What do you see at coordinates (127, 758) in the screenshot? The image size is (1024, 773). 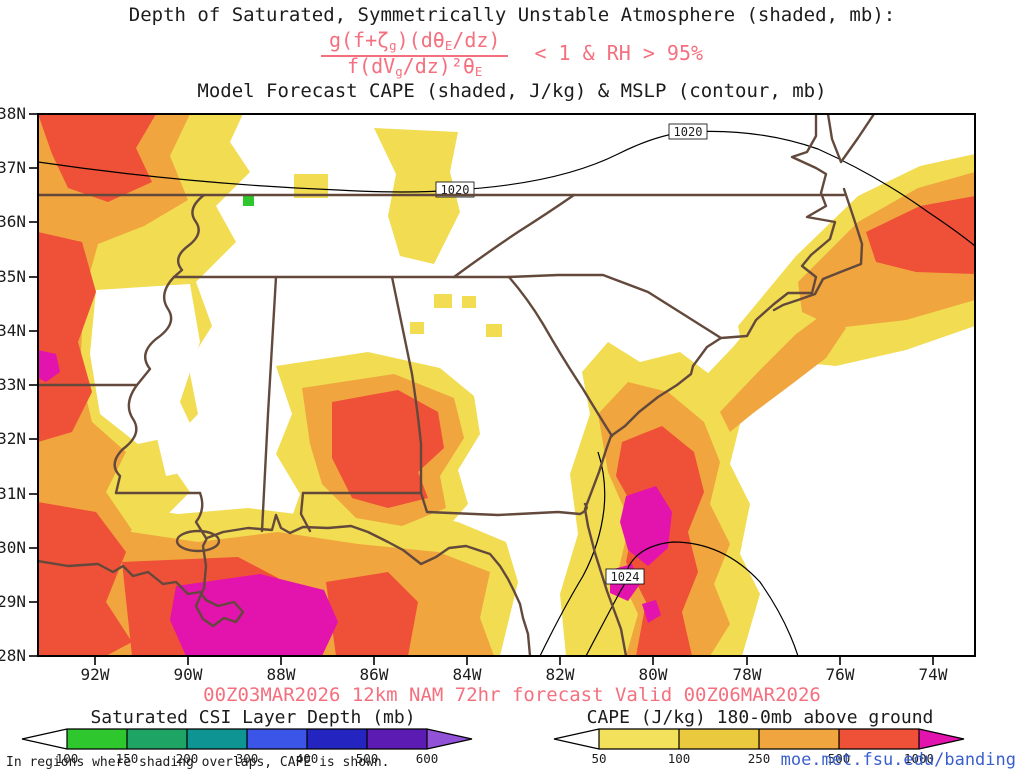 I see `colorbar-tick-label: 150` at bounding box center [127, 758].